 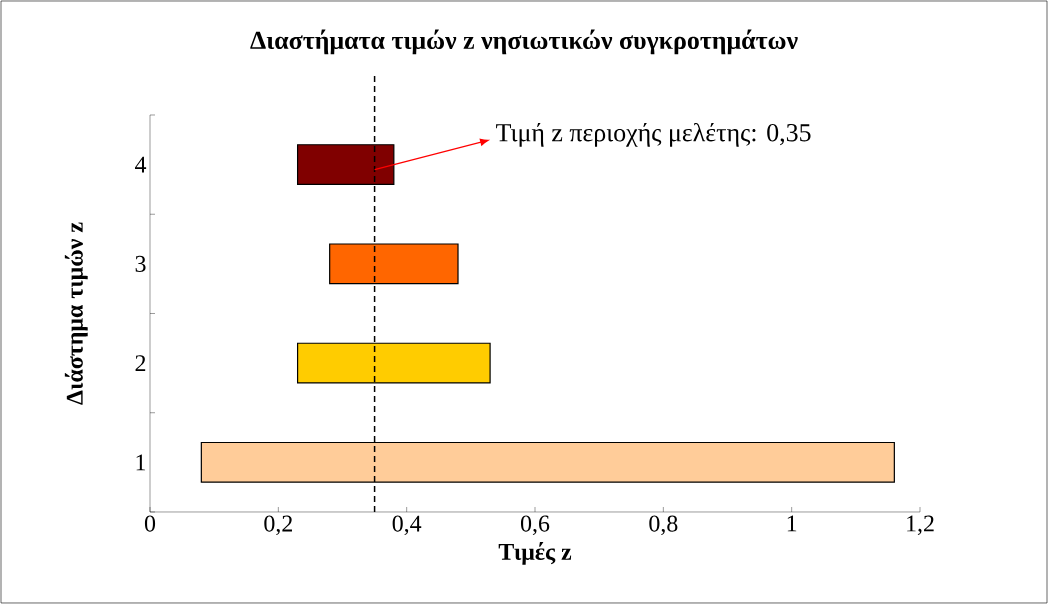 What do you see at coordinates (407, 525) in the screenshot?
I see `x-tick-label: 0,4` at bounding box center [407, 525].